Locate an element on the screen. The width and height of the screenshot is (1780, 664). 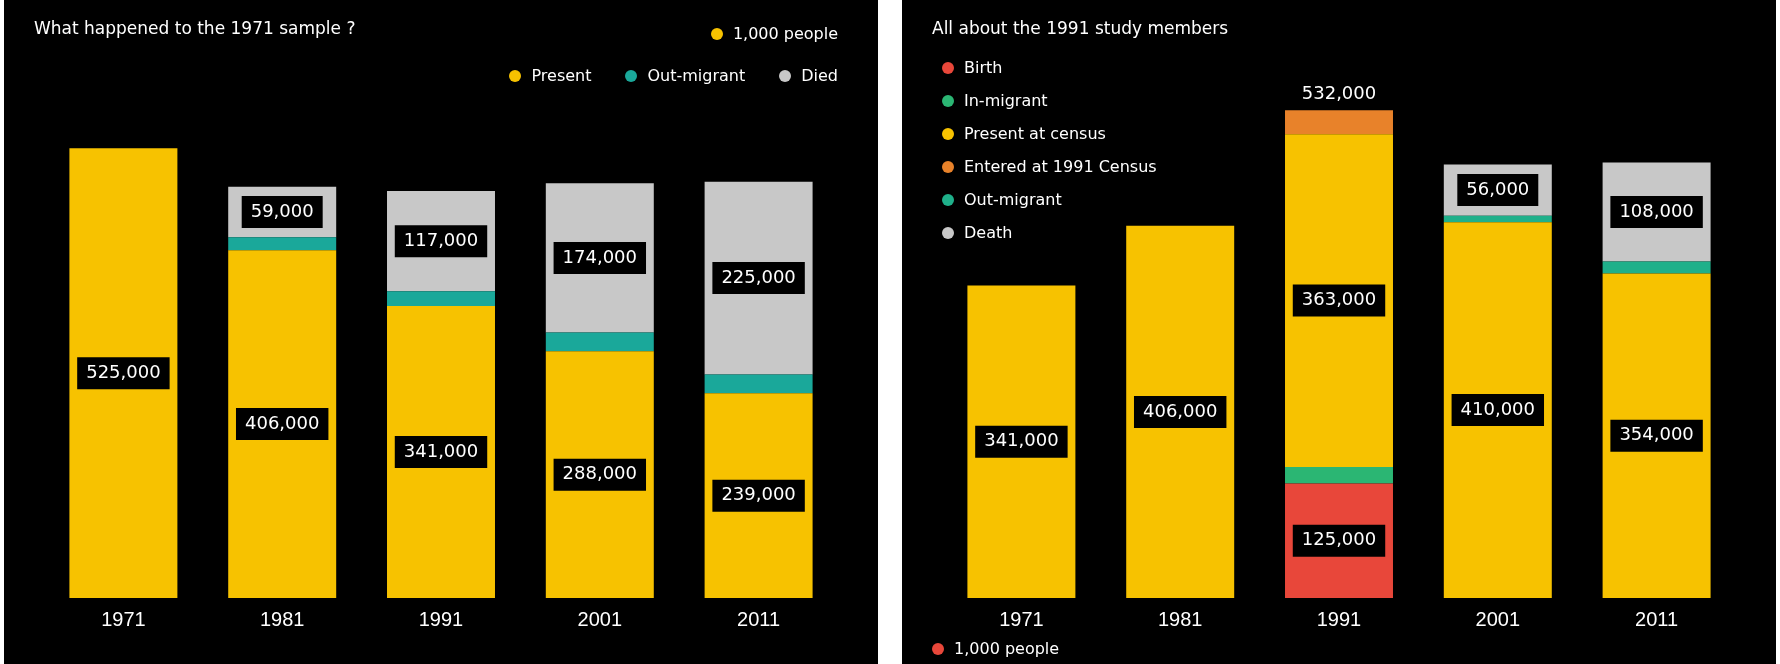
chart-title: All about the 1991 study members is located at coordinates (1080, 28).